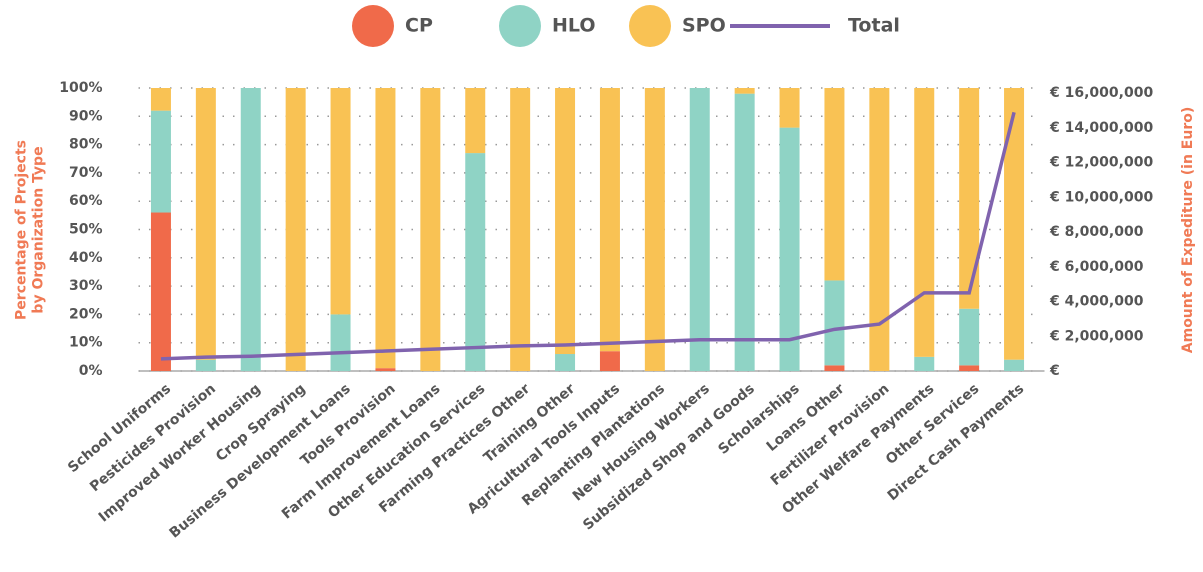  Describe the element at coordinates (86, 286) in the screenshot. I see `y-tick-label: 30%` at that location.